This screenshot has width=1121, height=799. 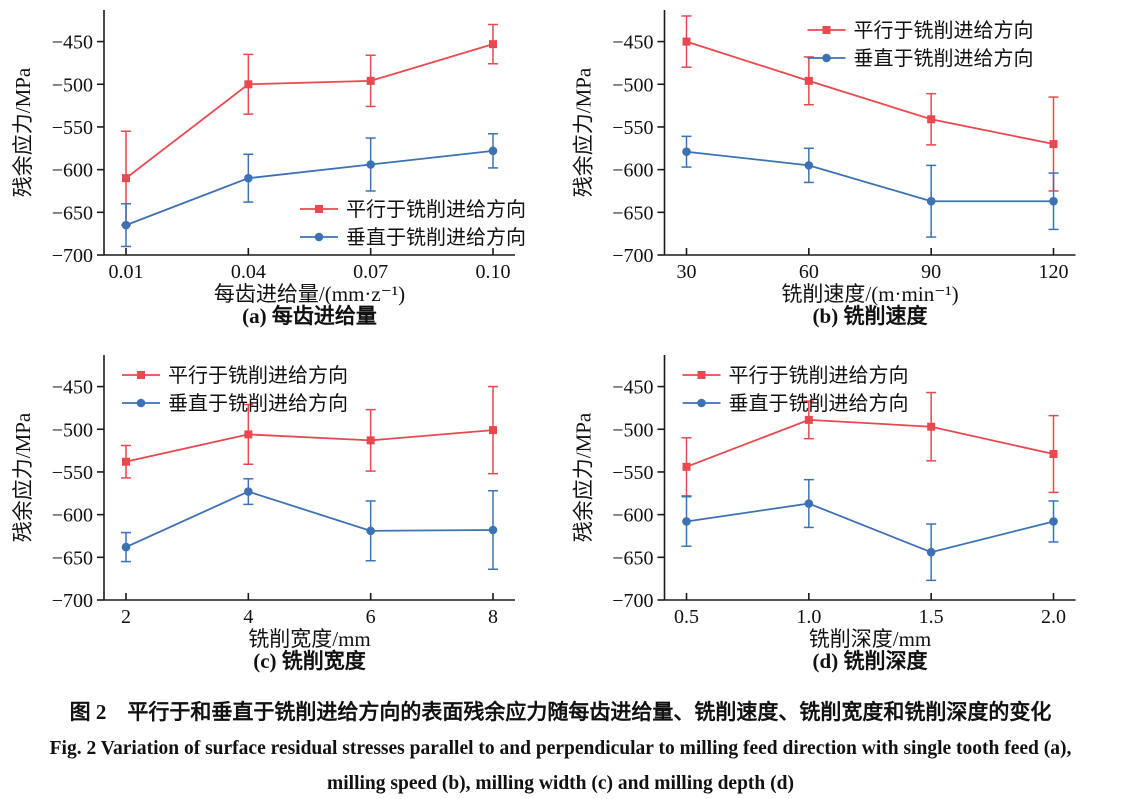 I want to click on x-axis-label: 每齿进给量/(mm·z⁻¹), so click(x=309, y=294).